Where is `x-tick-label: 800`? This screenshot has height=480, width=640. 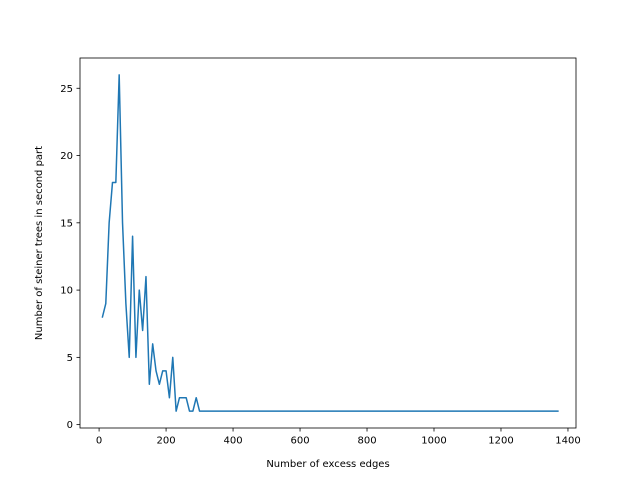
x-tick-label: 800 is located at coordinates (366, 441).